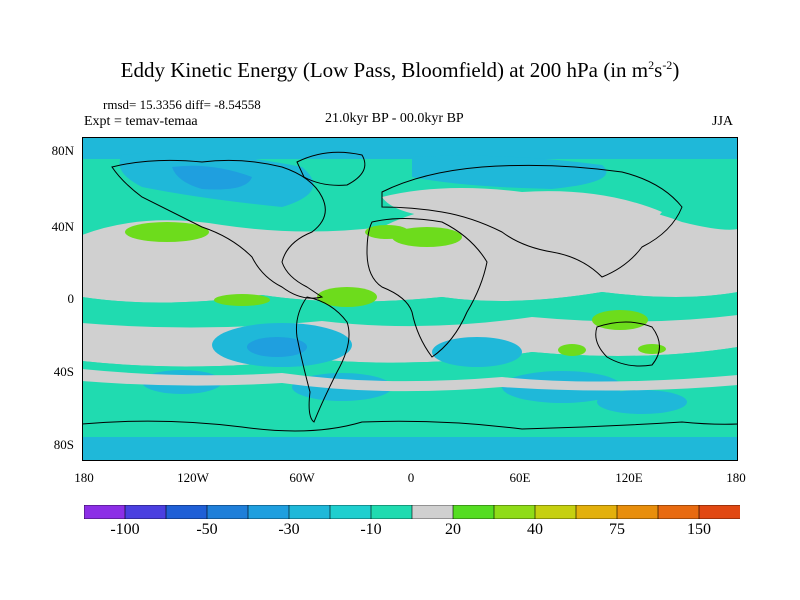  Describe the element at coordinates (182, 104) in the screenshot. I see `stats-line: rmsd= 15.3356 diff= -8.54558` at that location.